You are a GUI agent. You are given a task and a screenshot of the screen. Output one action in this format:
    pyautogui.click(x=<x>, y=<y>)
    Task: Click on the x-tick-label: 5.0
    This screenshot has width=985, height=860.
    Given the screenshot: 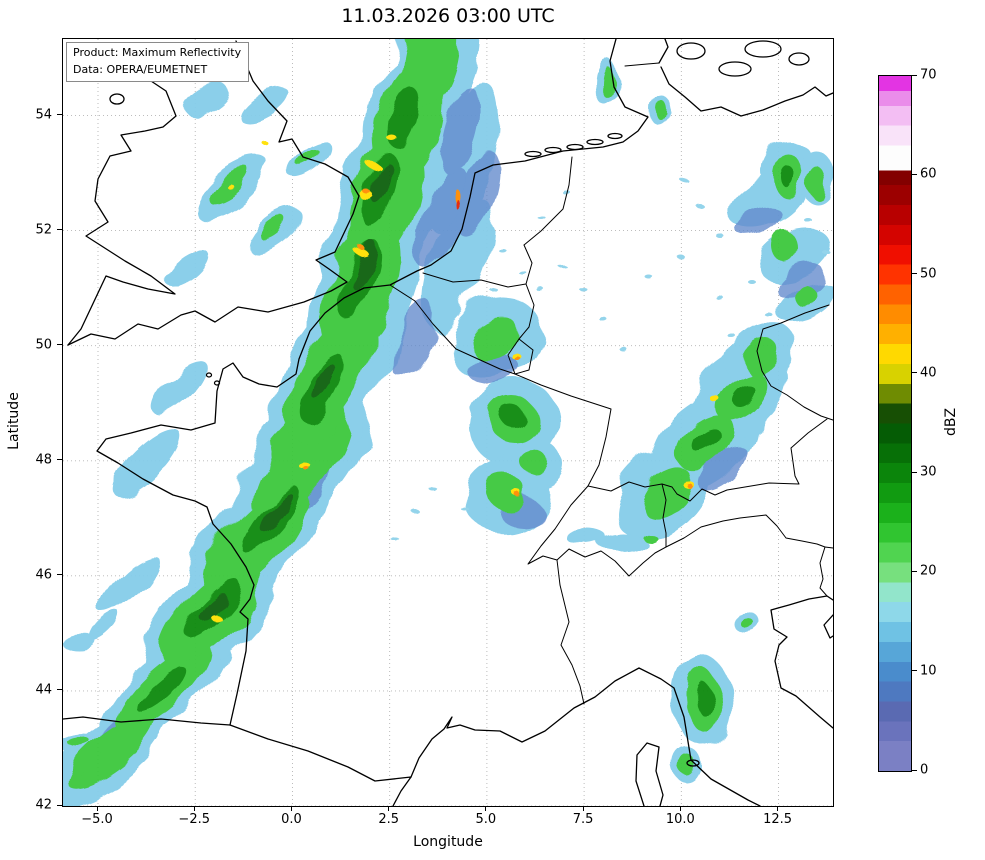 What is the action you would take?
    pyautogui.click(x=486, y=819)
    